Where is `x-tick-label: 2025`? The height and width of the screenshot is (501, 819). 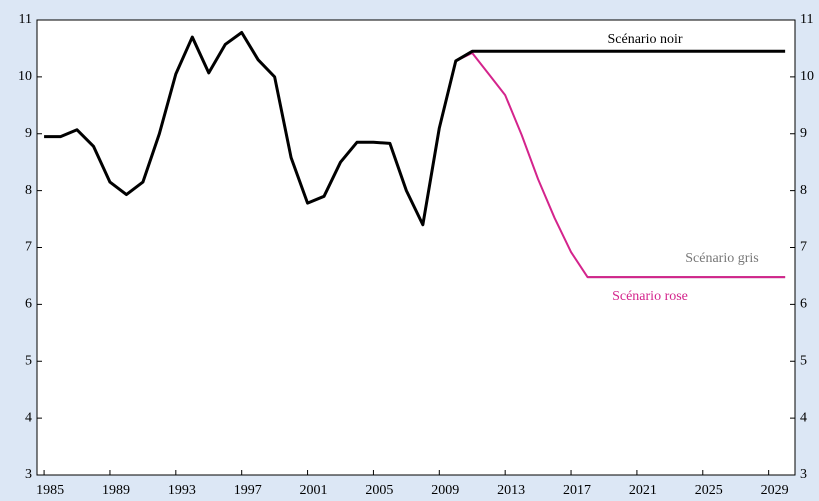 x-tick-label: 2025 is located at coordinates (709, 490).